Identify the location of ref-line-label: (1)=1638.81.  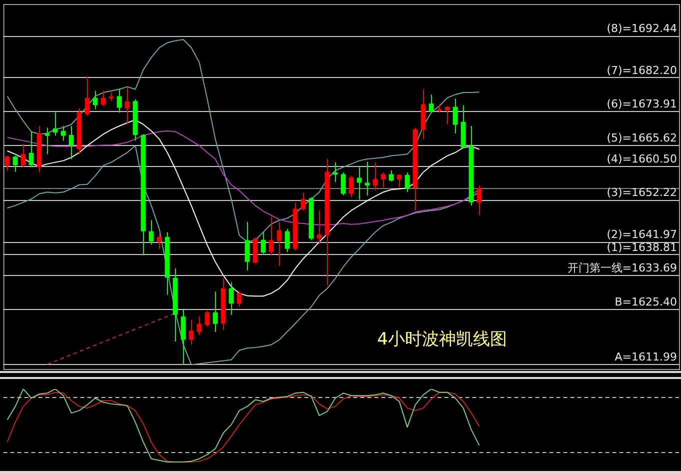
(641, 247).